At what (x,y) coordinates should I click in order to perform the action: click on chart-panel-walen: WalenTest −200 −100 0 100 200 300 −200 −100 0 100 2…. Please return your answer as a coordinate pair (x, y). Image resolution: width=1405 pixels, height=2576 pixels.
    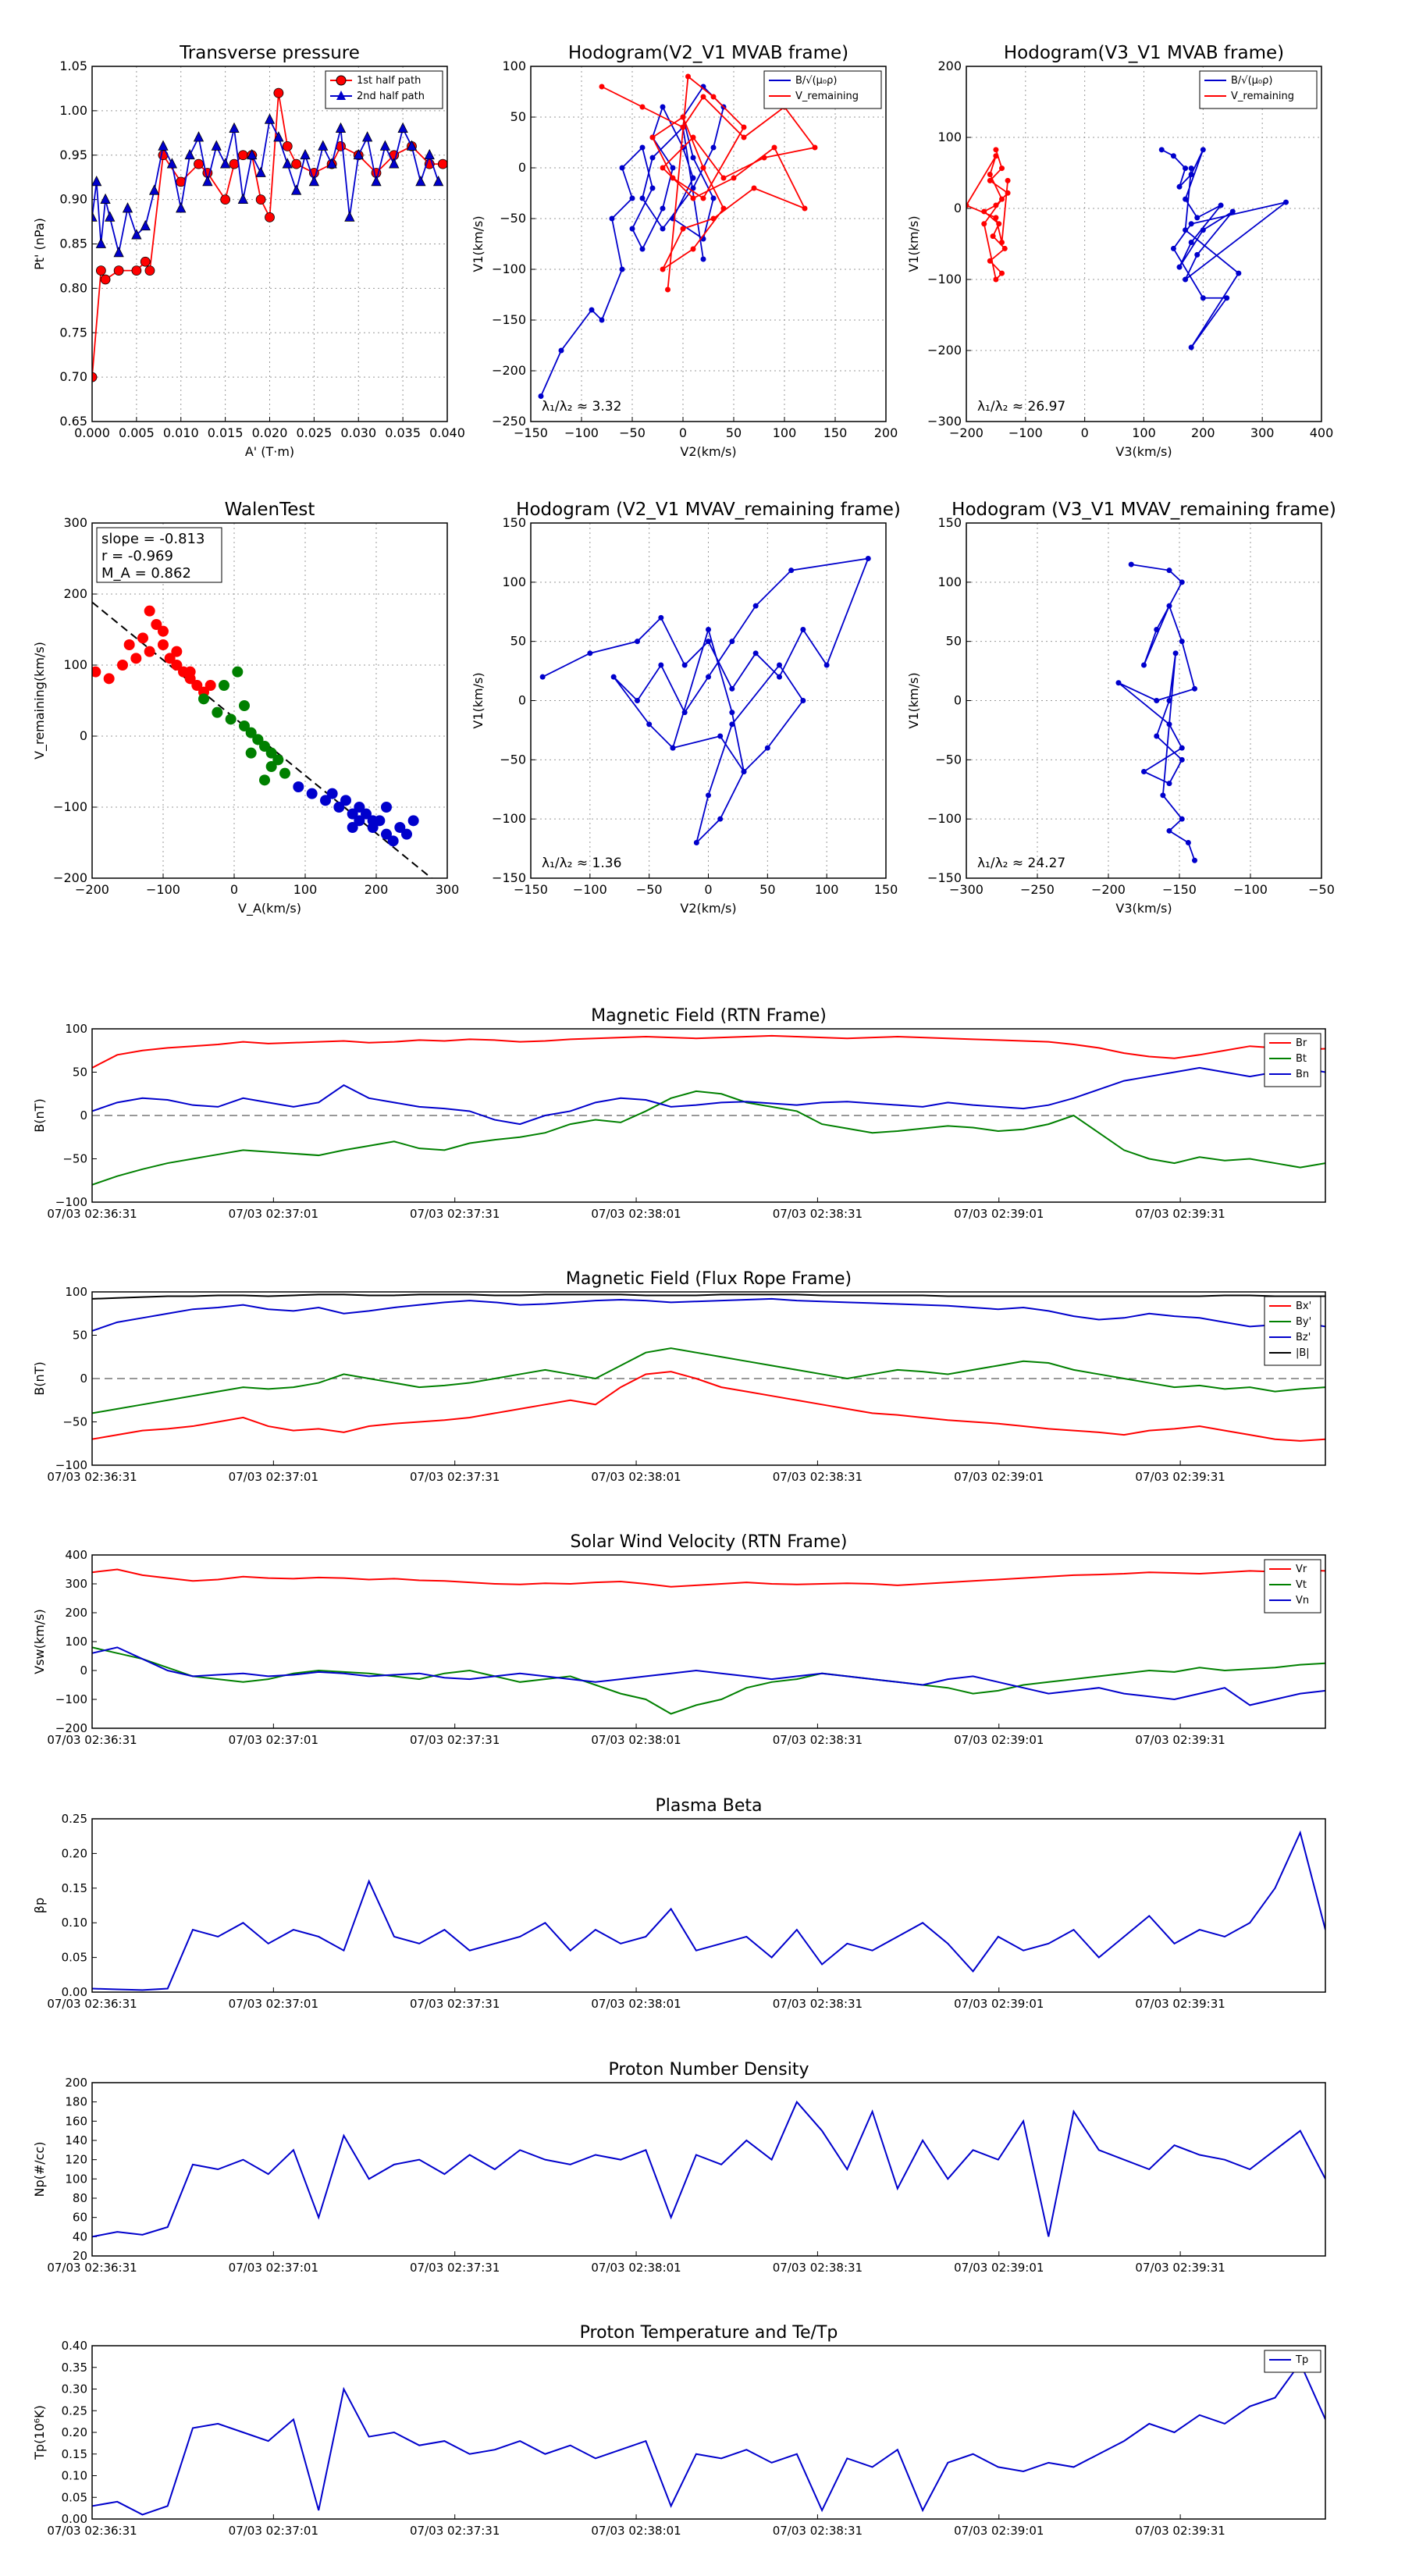
    Looking at the image, I should click on (245, 708).